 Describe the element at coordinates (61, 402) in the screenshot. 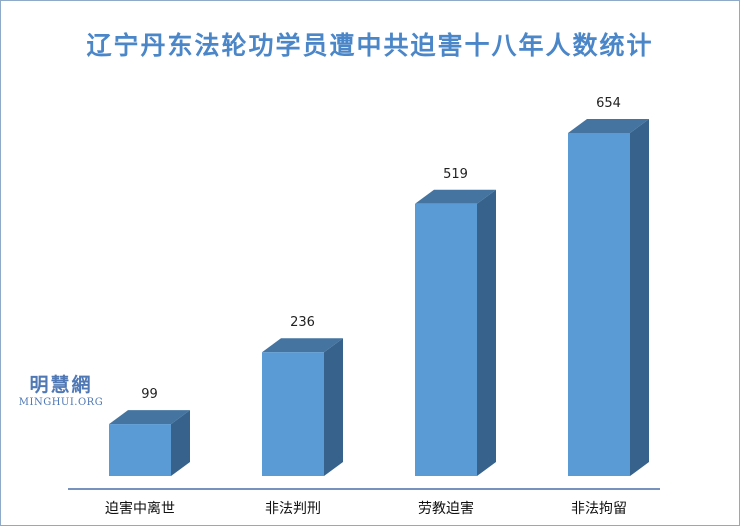

I see `watermark-site: MINGHUI.ORG` at that location.